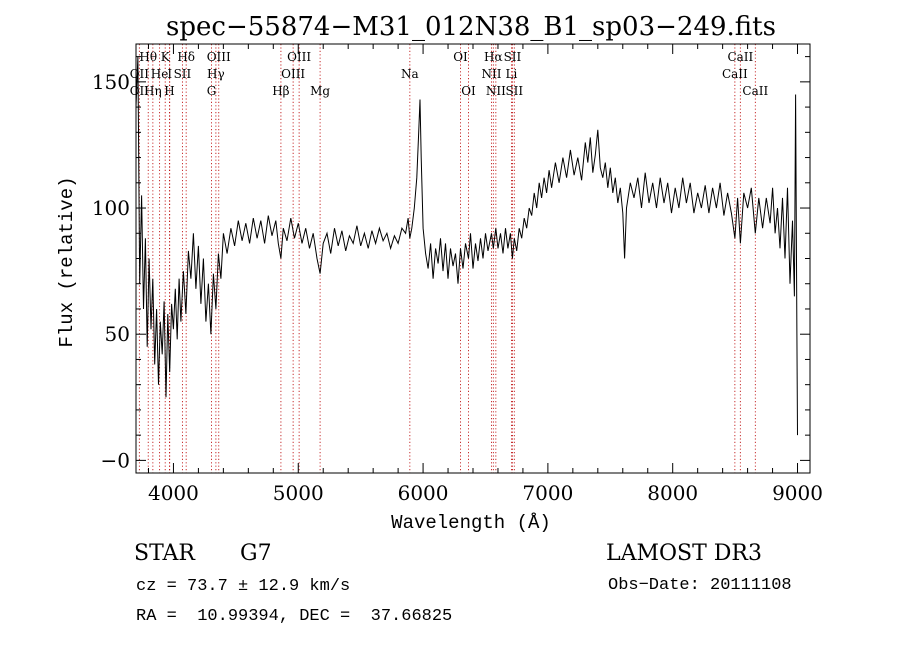  I want to click on survey-name: LAMOST DR3, so click(684, 553).